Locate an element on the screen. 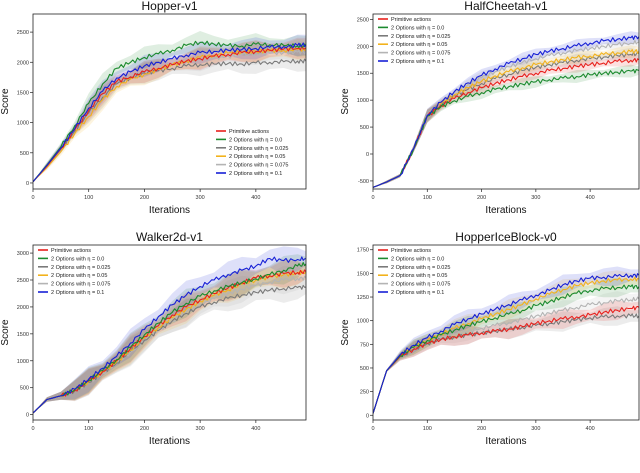  confidence-bands is located at coordinates (506, 340).